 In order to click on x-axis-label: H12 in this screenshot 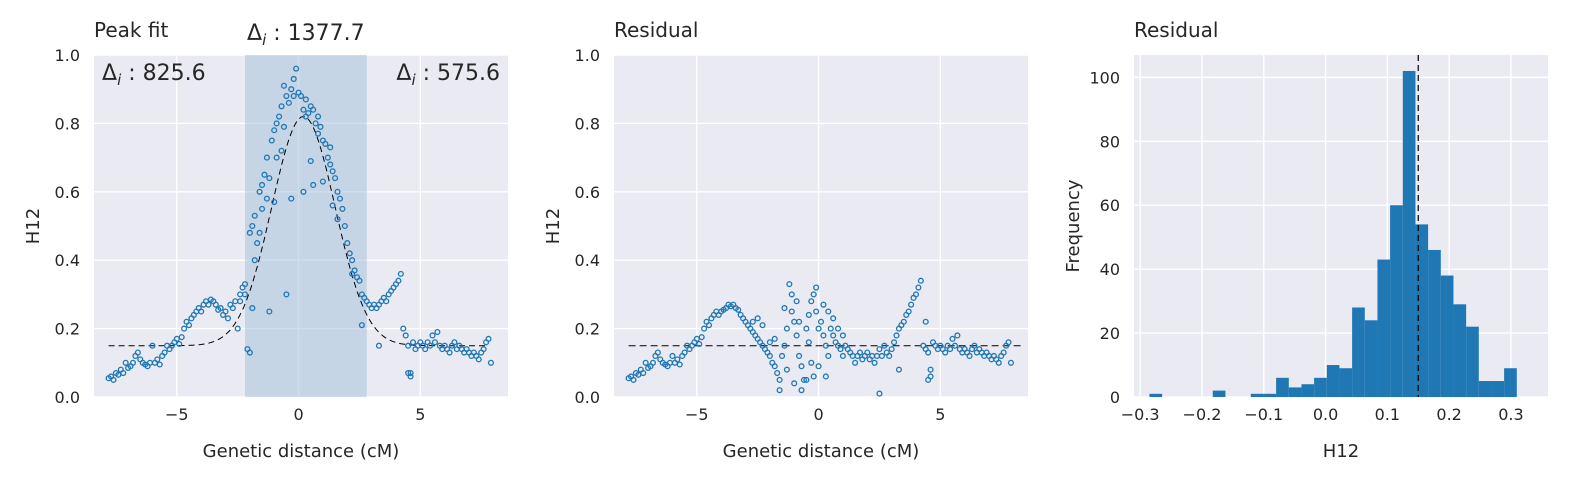, I will do `click(1341, 451)`.